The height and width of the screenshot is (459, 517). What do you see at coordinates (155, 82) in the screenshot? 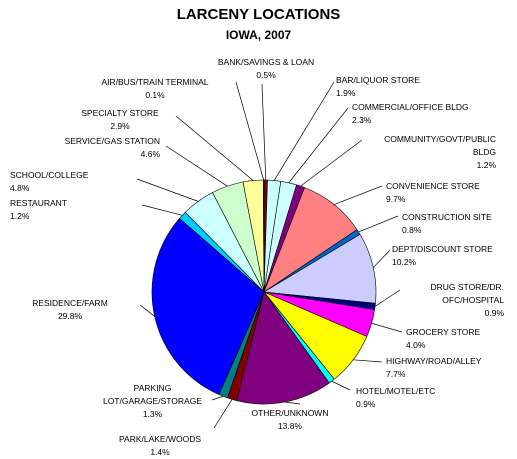
I see `category-label: AIR/BUS/TRAIN TERMINAL` at bounding box center [155, 82].